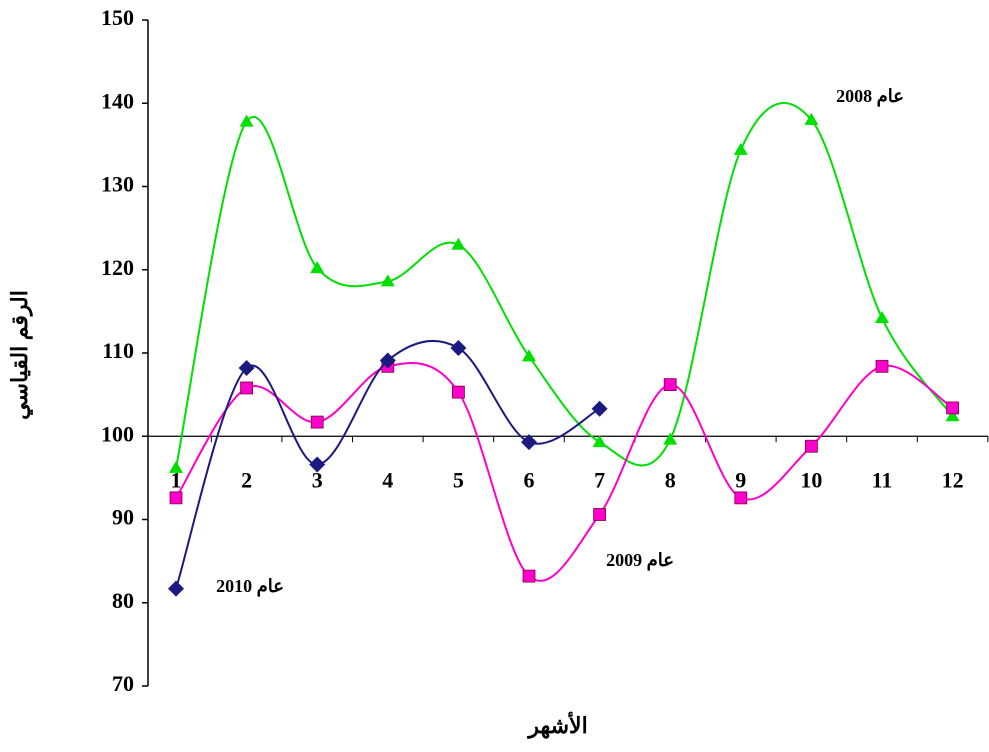  What do you see at coordinates (458, 479) in the screenshot?
I see `x-tick-label: 5` at bounding box center [458, 479].